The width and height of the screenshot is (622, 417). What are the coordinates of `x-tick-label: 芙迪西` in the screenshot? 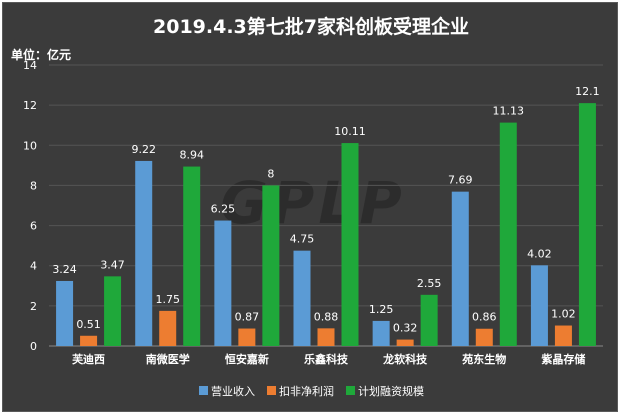 It's located at (88, 359).